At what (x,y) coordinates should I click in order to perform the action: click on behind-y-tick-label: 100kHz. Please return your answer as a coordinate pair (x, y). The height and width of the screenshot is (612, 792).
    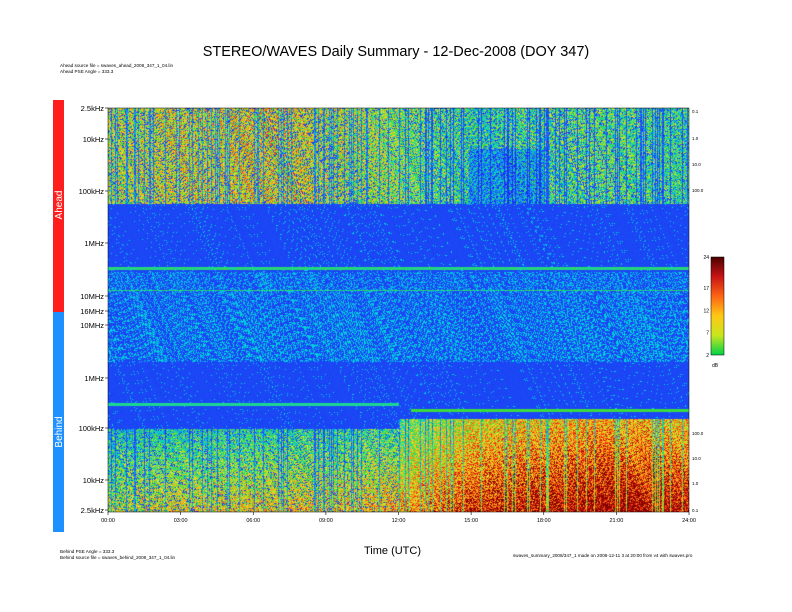
    Looking at the image, I should click on (92, 428).